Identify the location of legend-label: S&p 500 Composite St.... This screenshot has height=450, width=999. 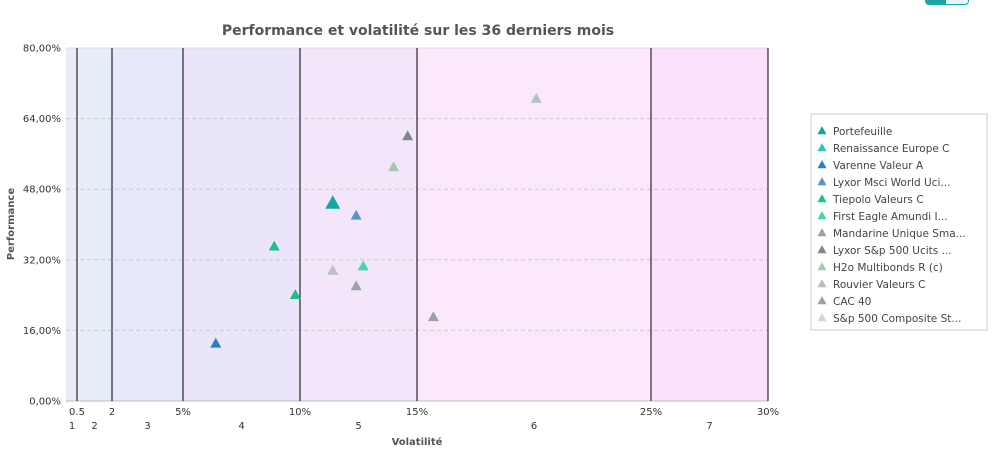
(897, 319).